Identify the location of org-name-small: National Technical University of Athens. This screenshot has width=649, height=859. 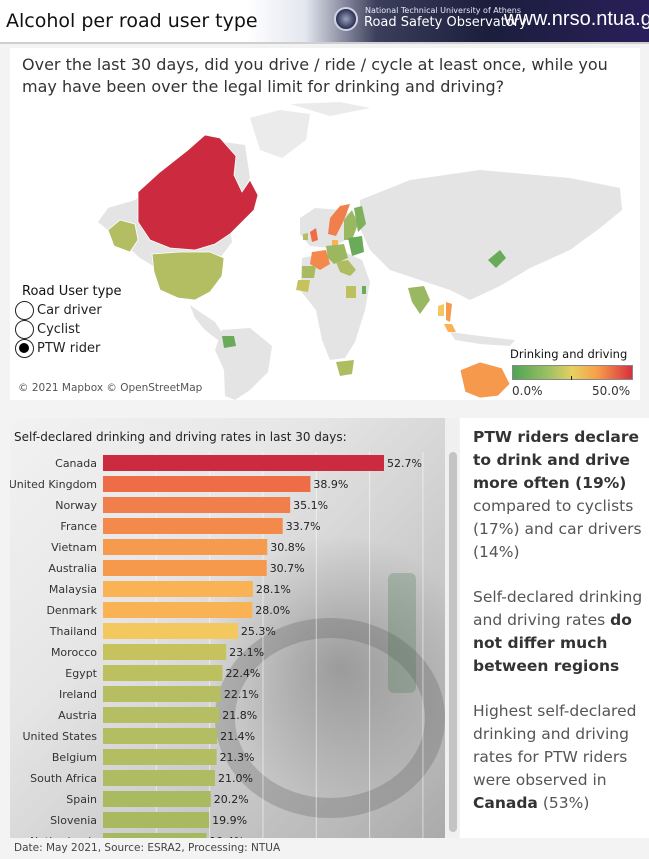
(443, 10).